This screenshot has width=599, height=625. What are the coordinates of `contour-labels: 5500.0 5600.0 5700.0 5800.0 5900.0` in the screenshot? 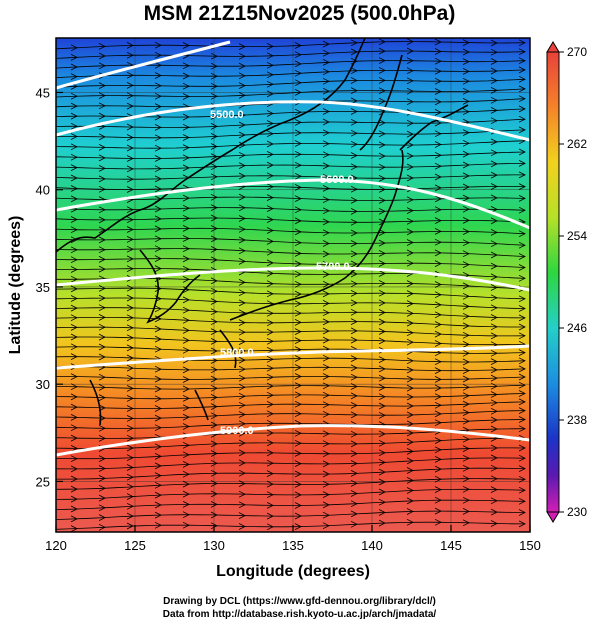 It's located at (282, 273).